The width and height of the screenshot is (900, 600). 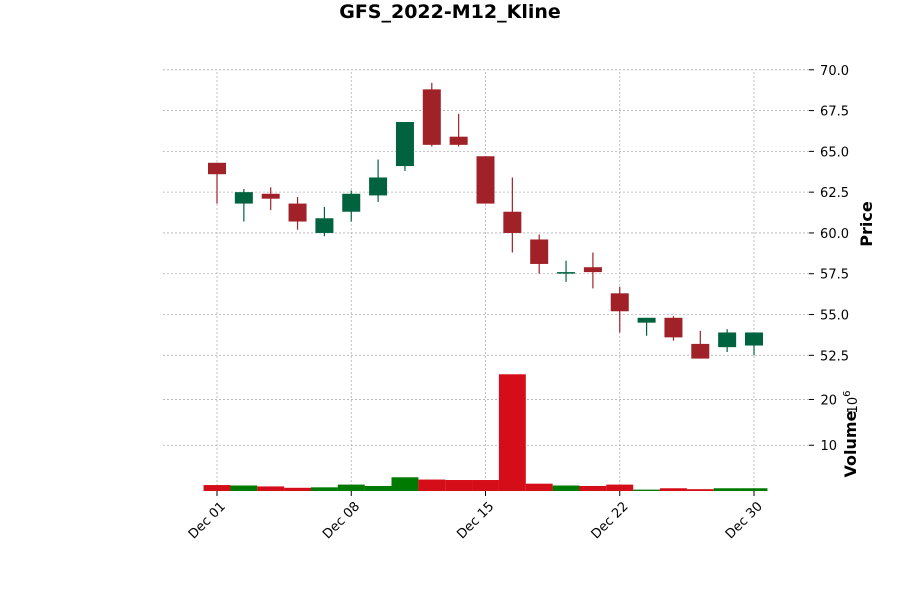 What do you see at coordinates (850, 443) in the screenshot?
I see `volume-axis-label: Volume` at bounding box center [850, 443].